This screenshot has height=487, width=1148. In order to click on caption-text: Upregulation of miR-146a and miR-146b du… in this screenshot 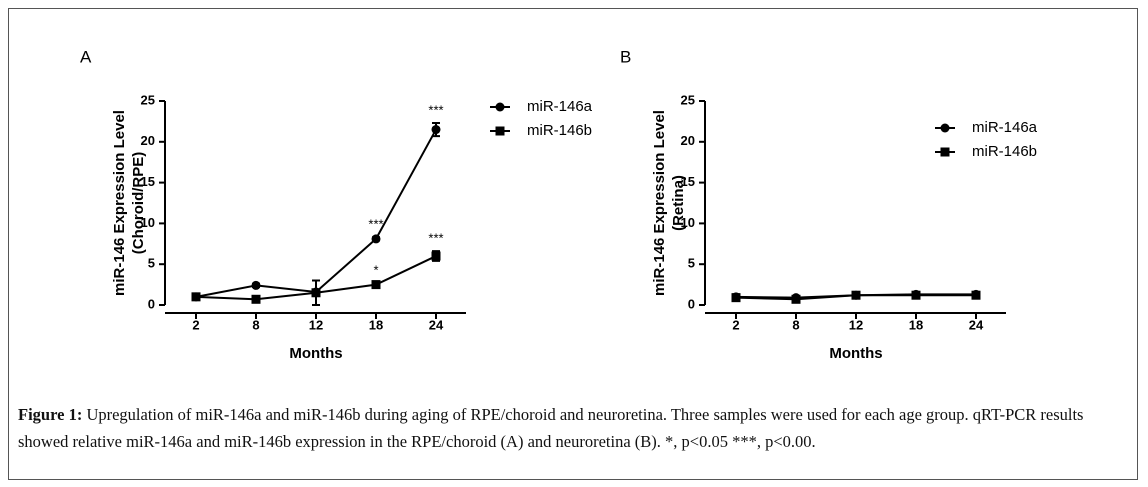, I will do `click(551, 428)`.